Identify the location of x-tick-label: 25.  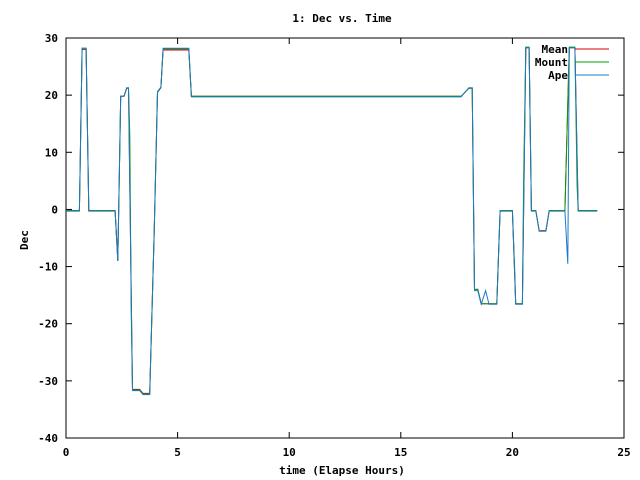
(623, 452).